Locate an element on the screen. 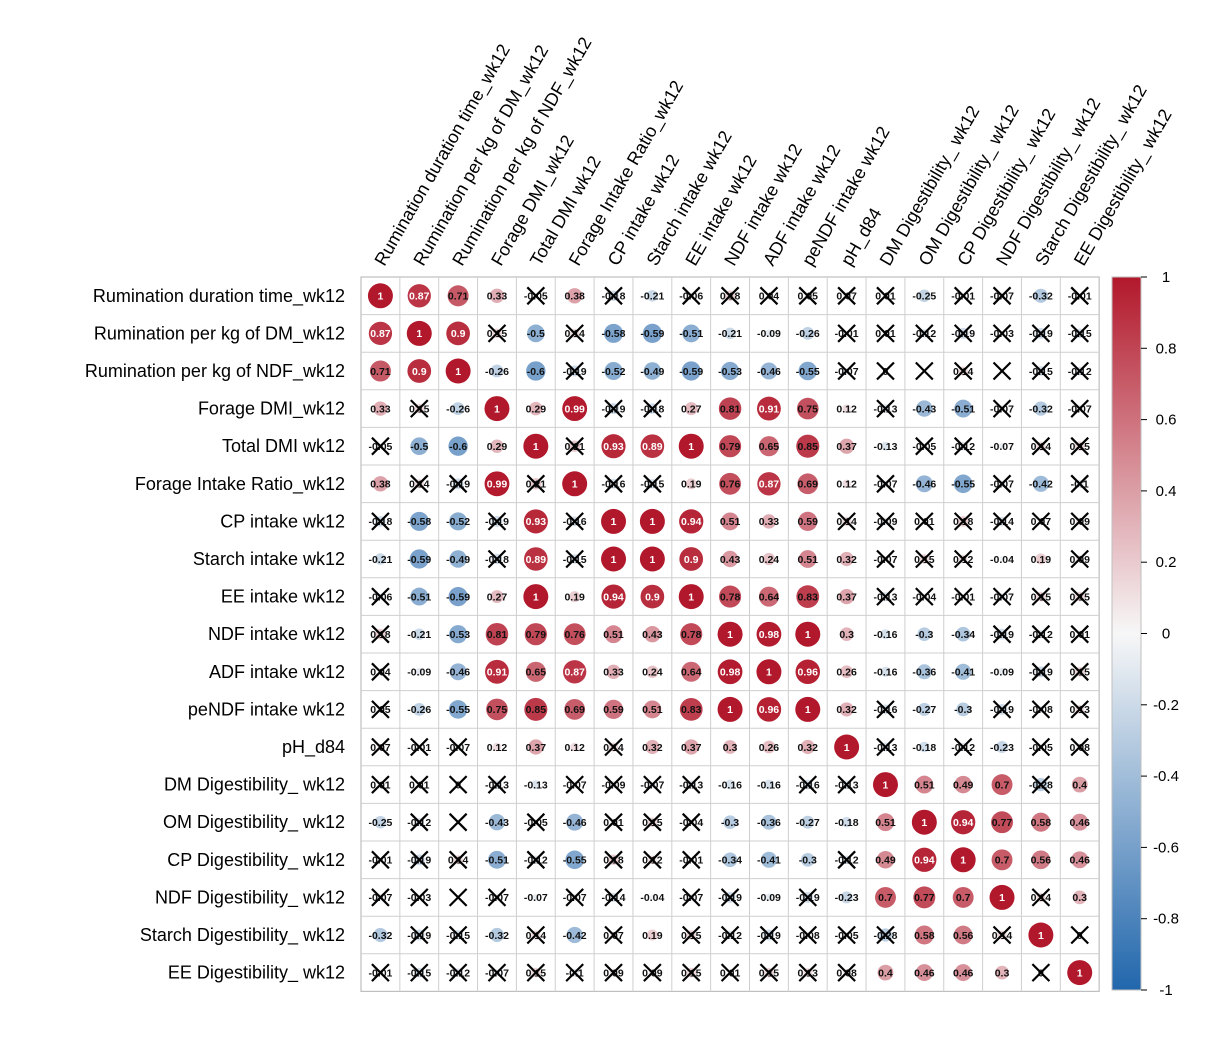 The image size is (1217, 1053). correlation-value-label: 0.9 is located at coordinates (419, 372).